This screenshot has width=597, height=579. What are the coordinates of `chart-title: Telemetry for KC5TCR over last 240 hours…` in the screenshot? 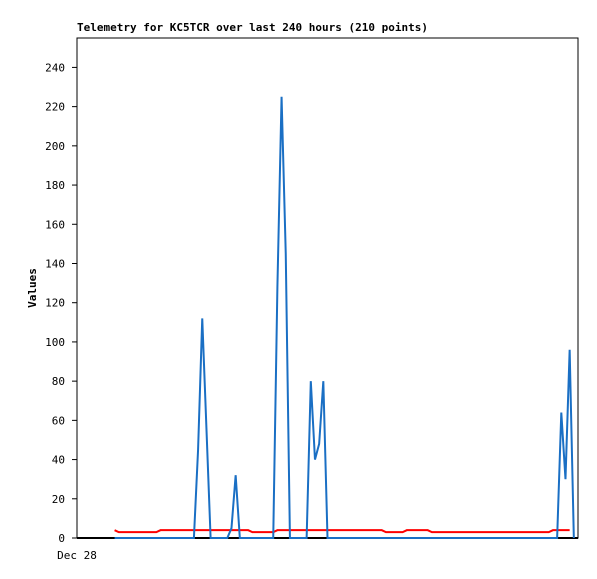 It's located at (252, 27).